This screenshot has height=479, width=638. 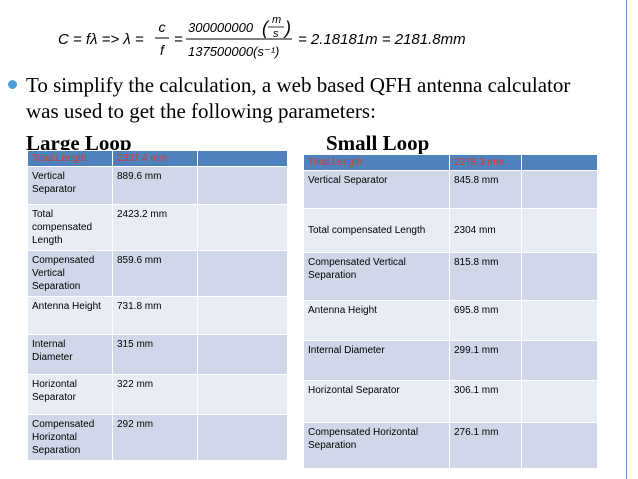 What do you see at coordinates (178, 39) in the screenshot?
I see `formula-eq: =` at bounding box center [178, 39].